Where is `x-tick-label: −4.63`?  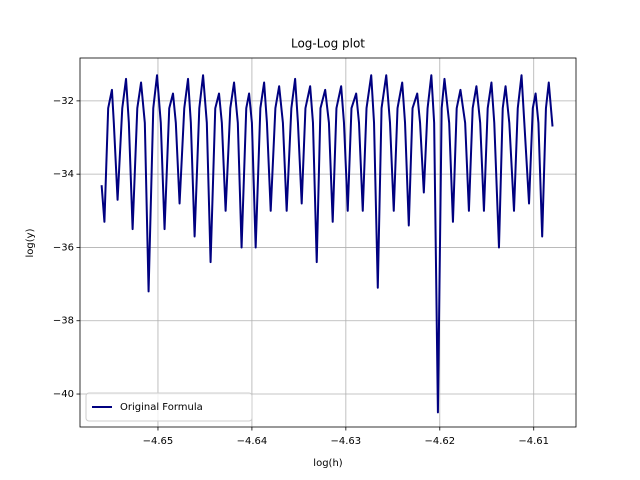
x-tick-label: −4.63 is located at coordinates (346, 441).